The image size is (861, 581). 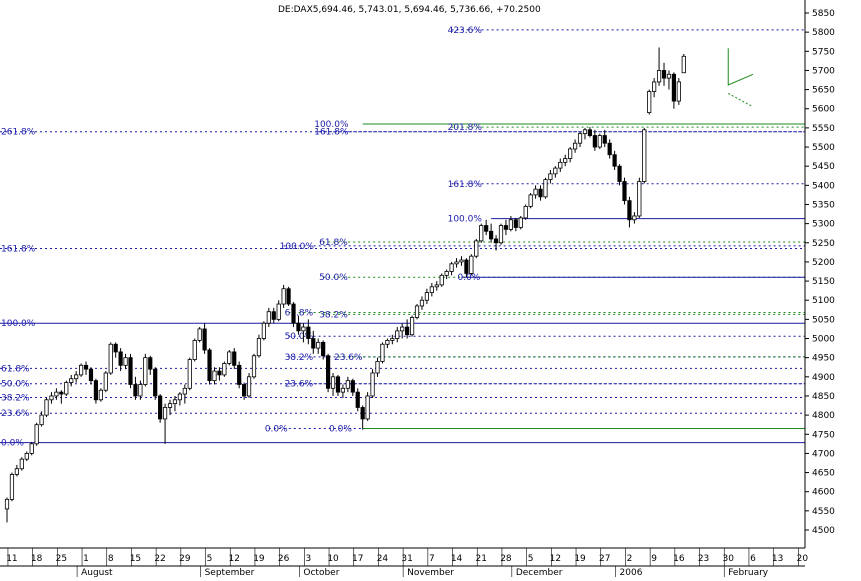 I want to click on y-tick-label: 5300, so click(x=823, y=225).